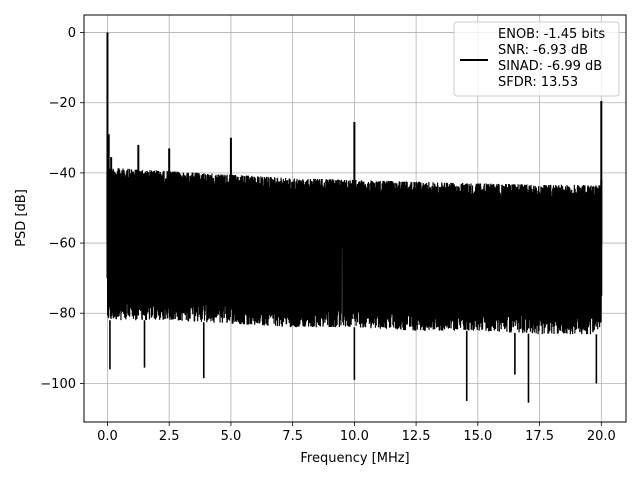 The height and width of the screenshot is (480, 640). I want to click on legend-snr: SNR: -6.93 dB, so click(543, 50).